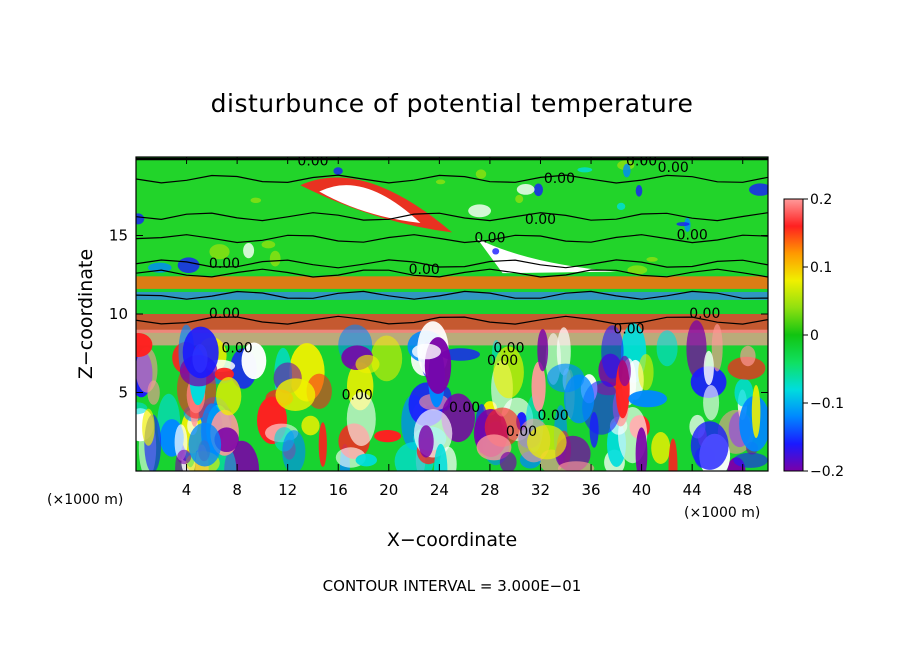 Image resolution: width=904 pixels, height=654 pixels. Describe the element at coordinates (827, 404) in the screenshot. I see `colorbar-tick-label: −0.1` at that location.